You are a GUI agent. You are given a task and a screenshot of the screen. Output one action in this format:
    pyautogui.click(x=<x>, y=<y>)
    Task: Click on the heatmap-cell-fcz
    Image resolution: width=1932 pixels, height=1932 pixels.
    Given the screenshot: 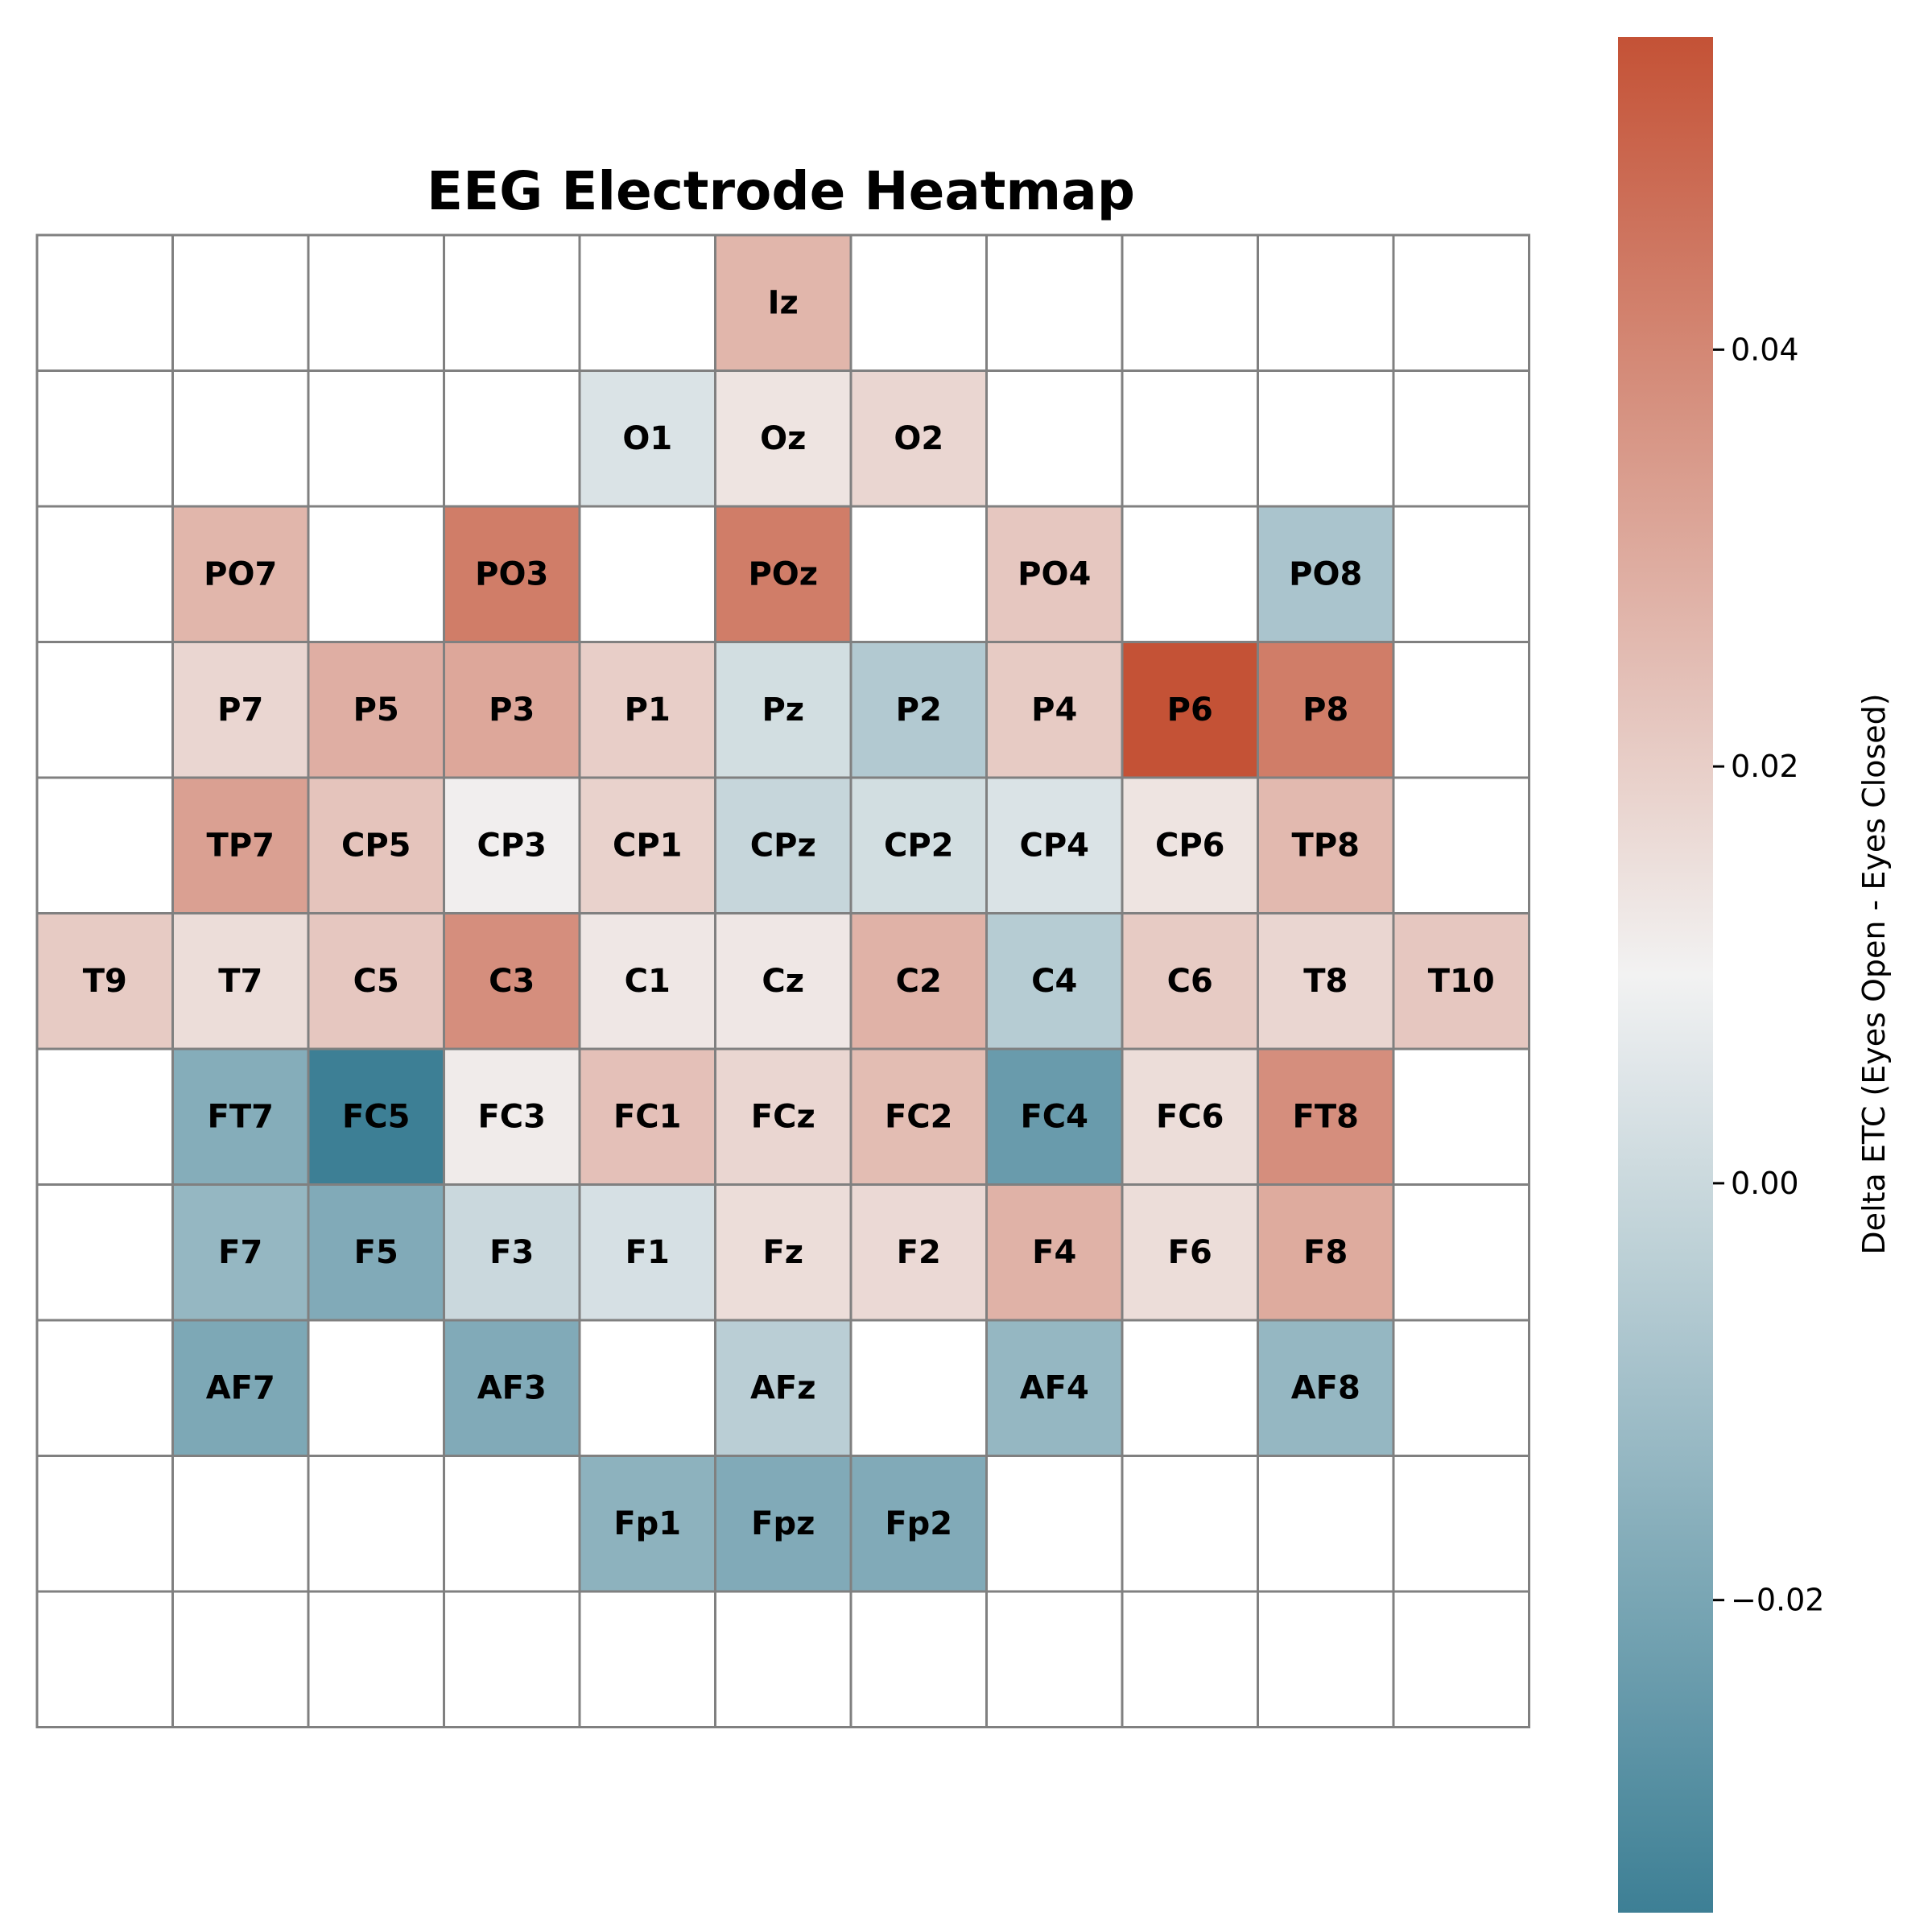 What is the action you would take?
    pyautogui.click(x=783, y=1116)
    